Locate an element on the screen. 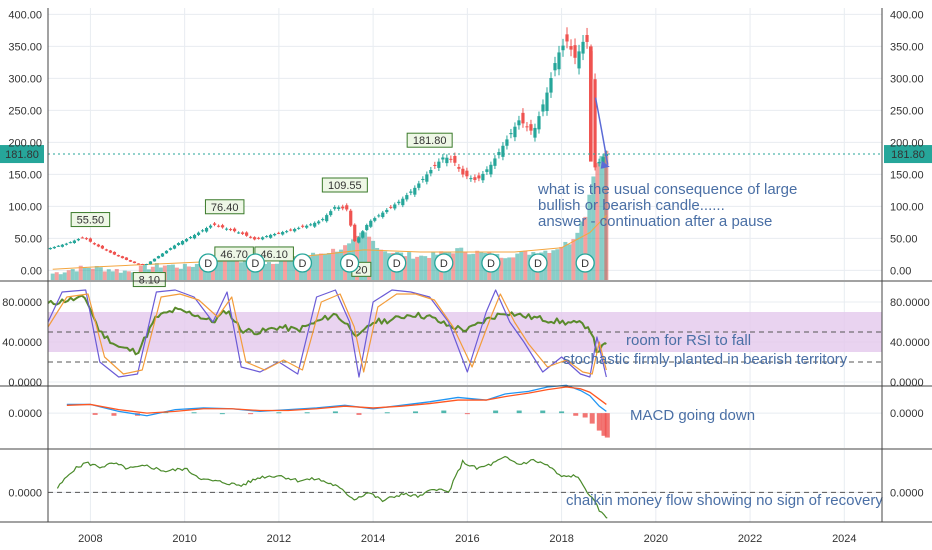 This screenshot has width=932, height=550. price-label-text: 109.55 is located at coordinates (345, 186).